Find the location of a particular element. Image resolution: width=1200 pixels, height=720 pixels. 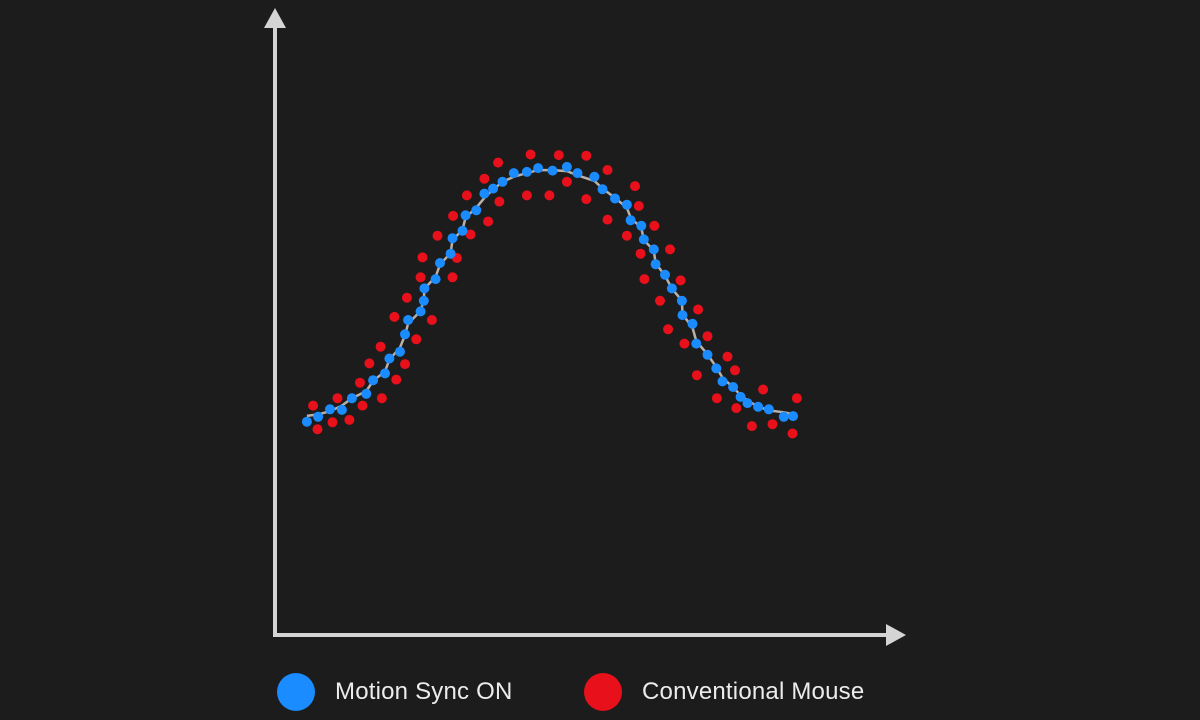

legend-item-motion-sync: Motion Sync ON is located at coordinates (395, 692).